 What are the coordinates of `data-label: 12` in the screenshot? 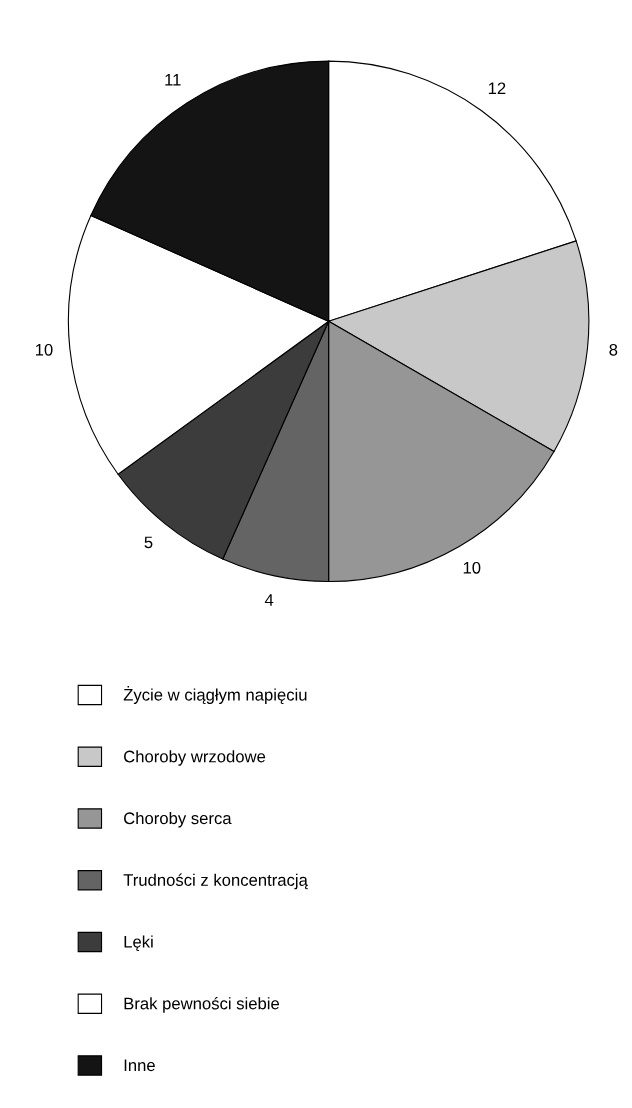 It's located at (497, 88).